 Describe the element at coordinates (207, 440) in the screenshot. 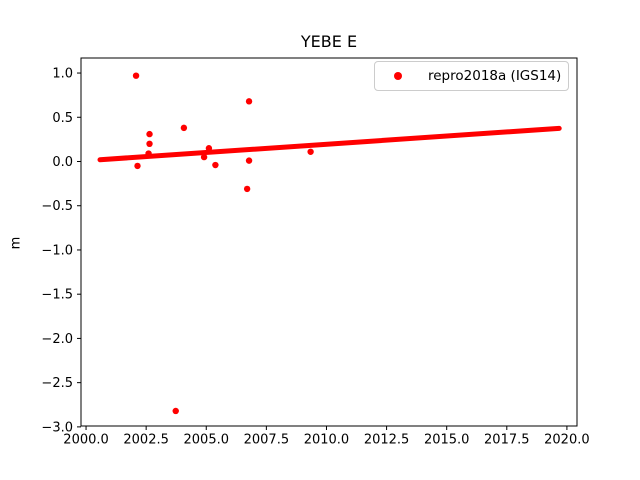

I see `x-tick-label: 2005.0` at that location.